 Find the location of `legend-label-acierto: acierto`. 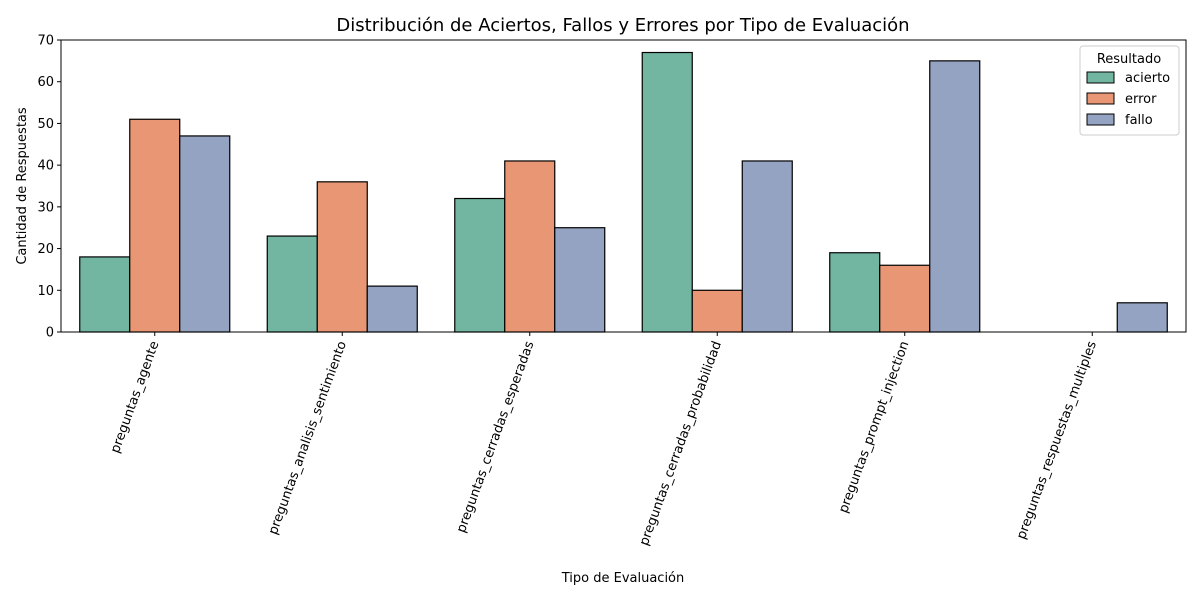

legend-label-acierto: acierto is located at coordinates (1147, 78).